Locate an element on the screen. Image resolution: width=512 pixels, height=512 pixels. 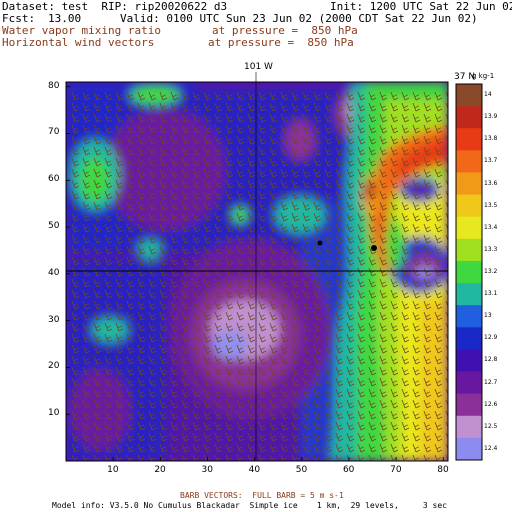
station-dot is located at coordinates (320, 243).